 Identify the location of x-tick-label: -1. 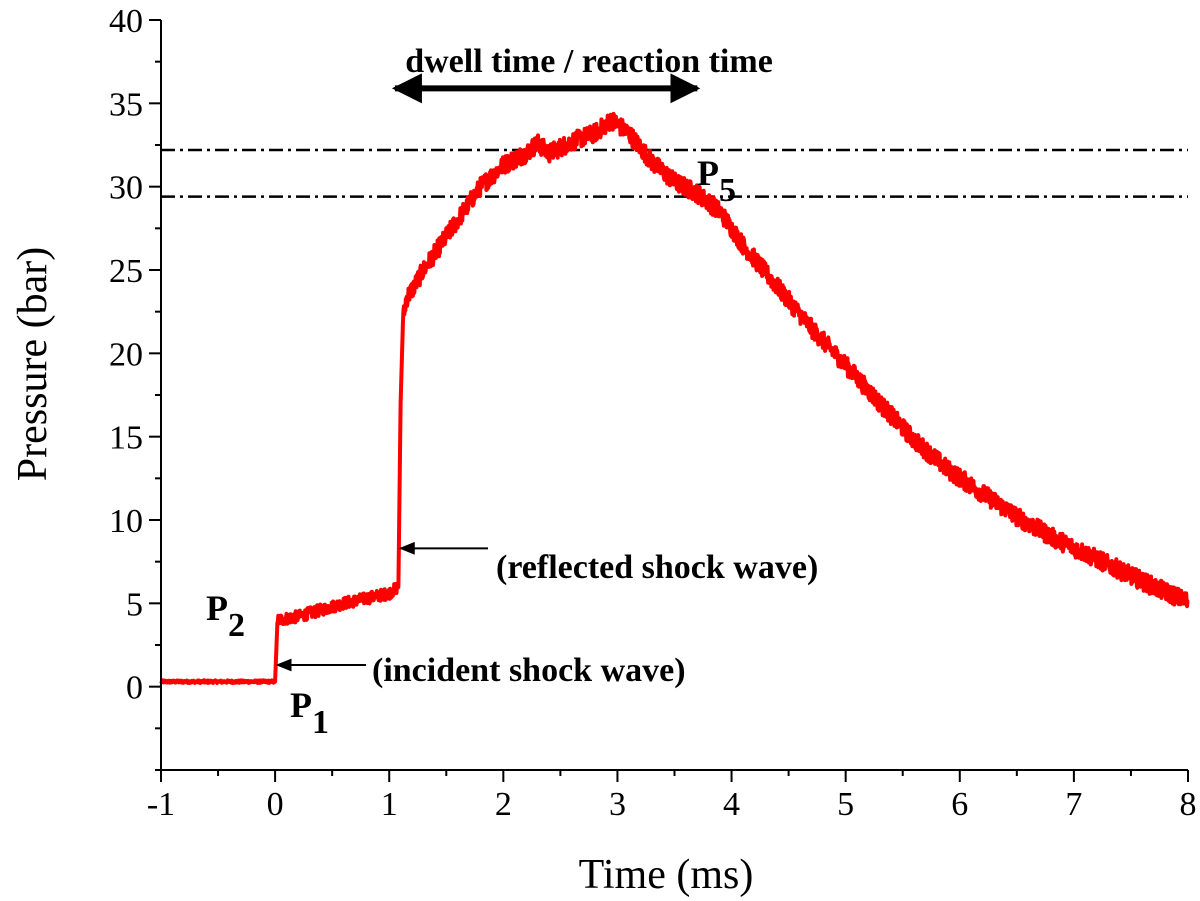
(161, 804).